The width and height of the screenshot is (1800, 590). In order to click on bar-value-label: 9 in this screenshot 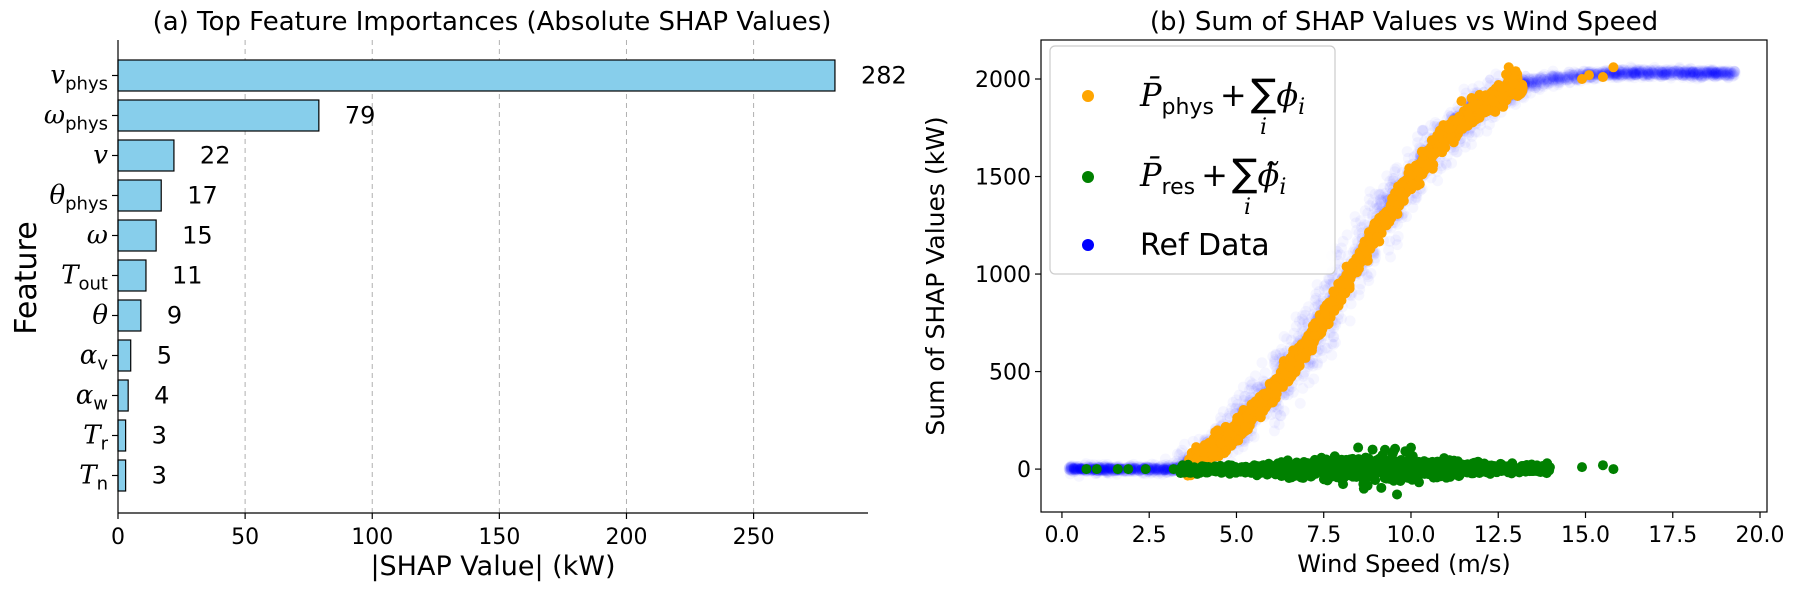, I will do `click(174, 316)`.